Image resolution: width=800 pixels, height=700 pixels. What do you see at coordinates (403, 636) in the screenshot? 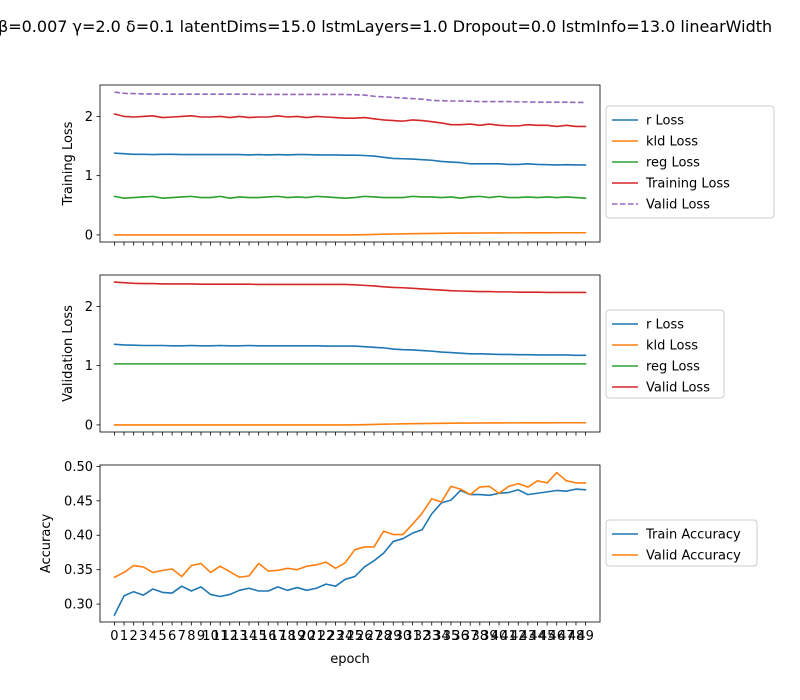
I see `x-tick-label: 30` at bounding box center [403, 636].